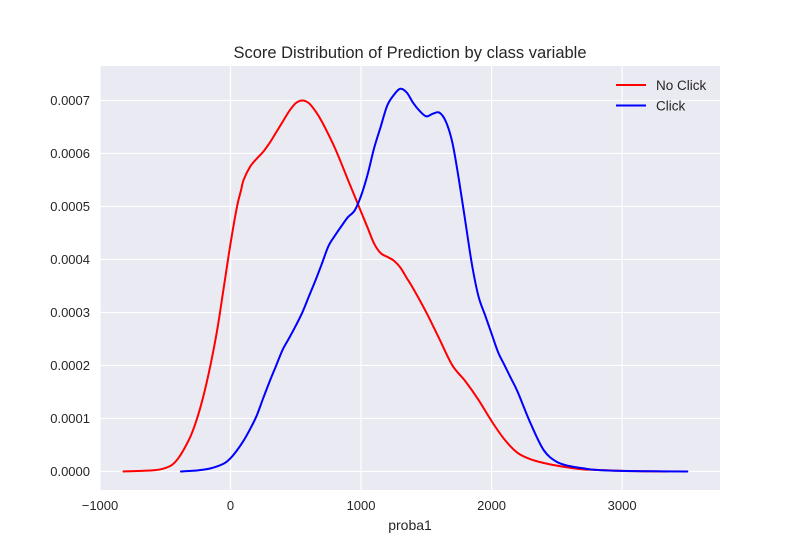 The height and width of the screenshot is (555, 800). Describe the element at coordinates (70, 100) in the screenshot. I see `y-tick-label: 0.0007` at that location.